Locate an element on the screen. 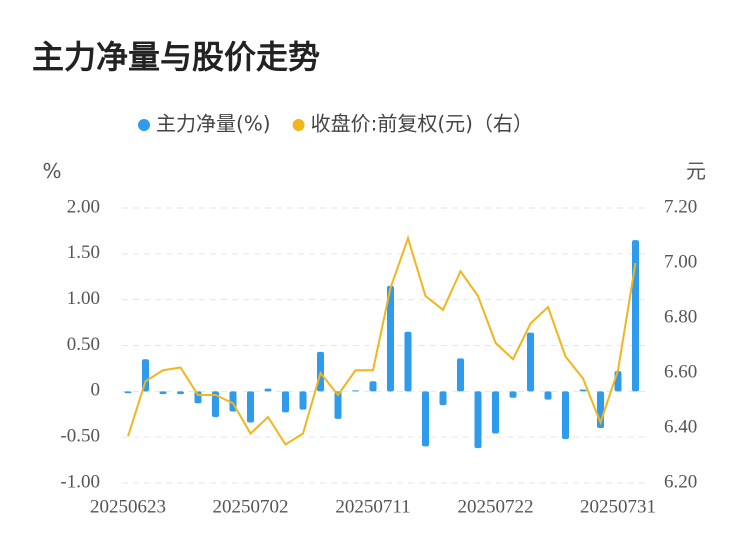 This screenshot has width=750, height=558. y-tick-label: -0.50 is located at coordinates (80, 436).